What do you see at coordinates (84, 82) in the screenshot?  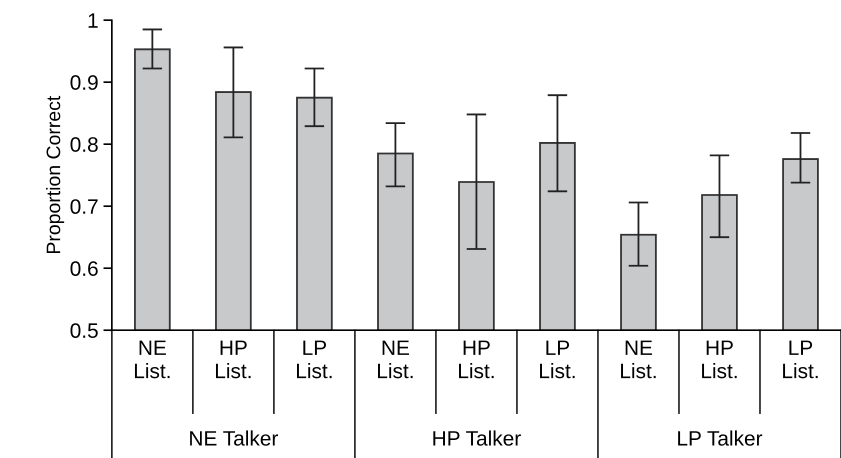 I see `y-tick-label: 0.9` at bounding box center [84, 82].